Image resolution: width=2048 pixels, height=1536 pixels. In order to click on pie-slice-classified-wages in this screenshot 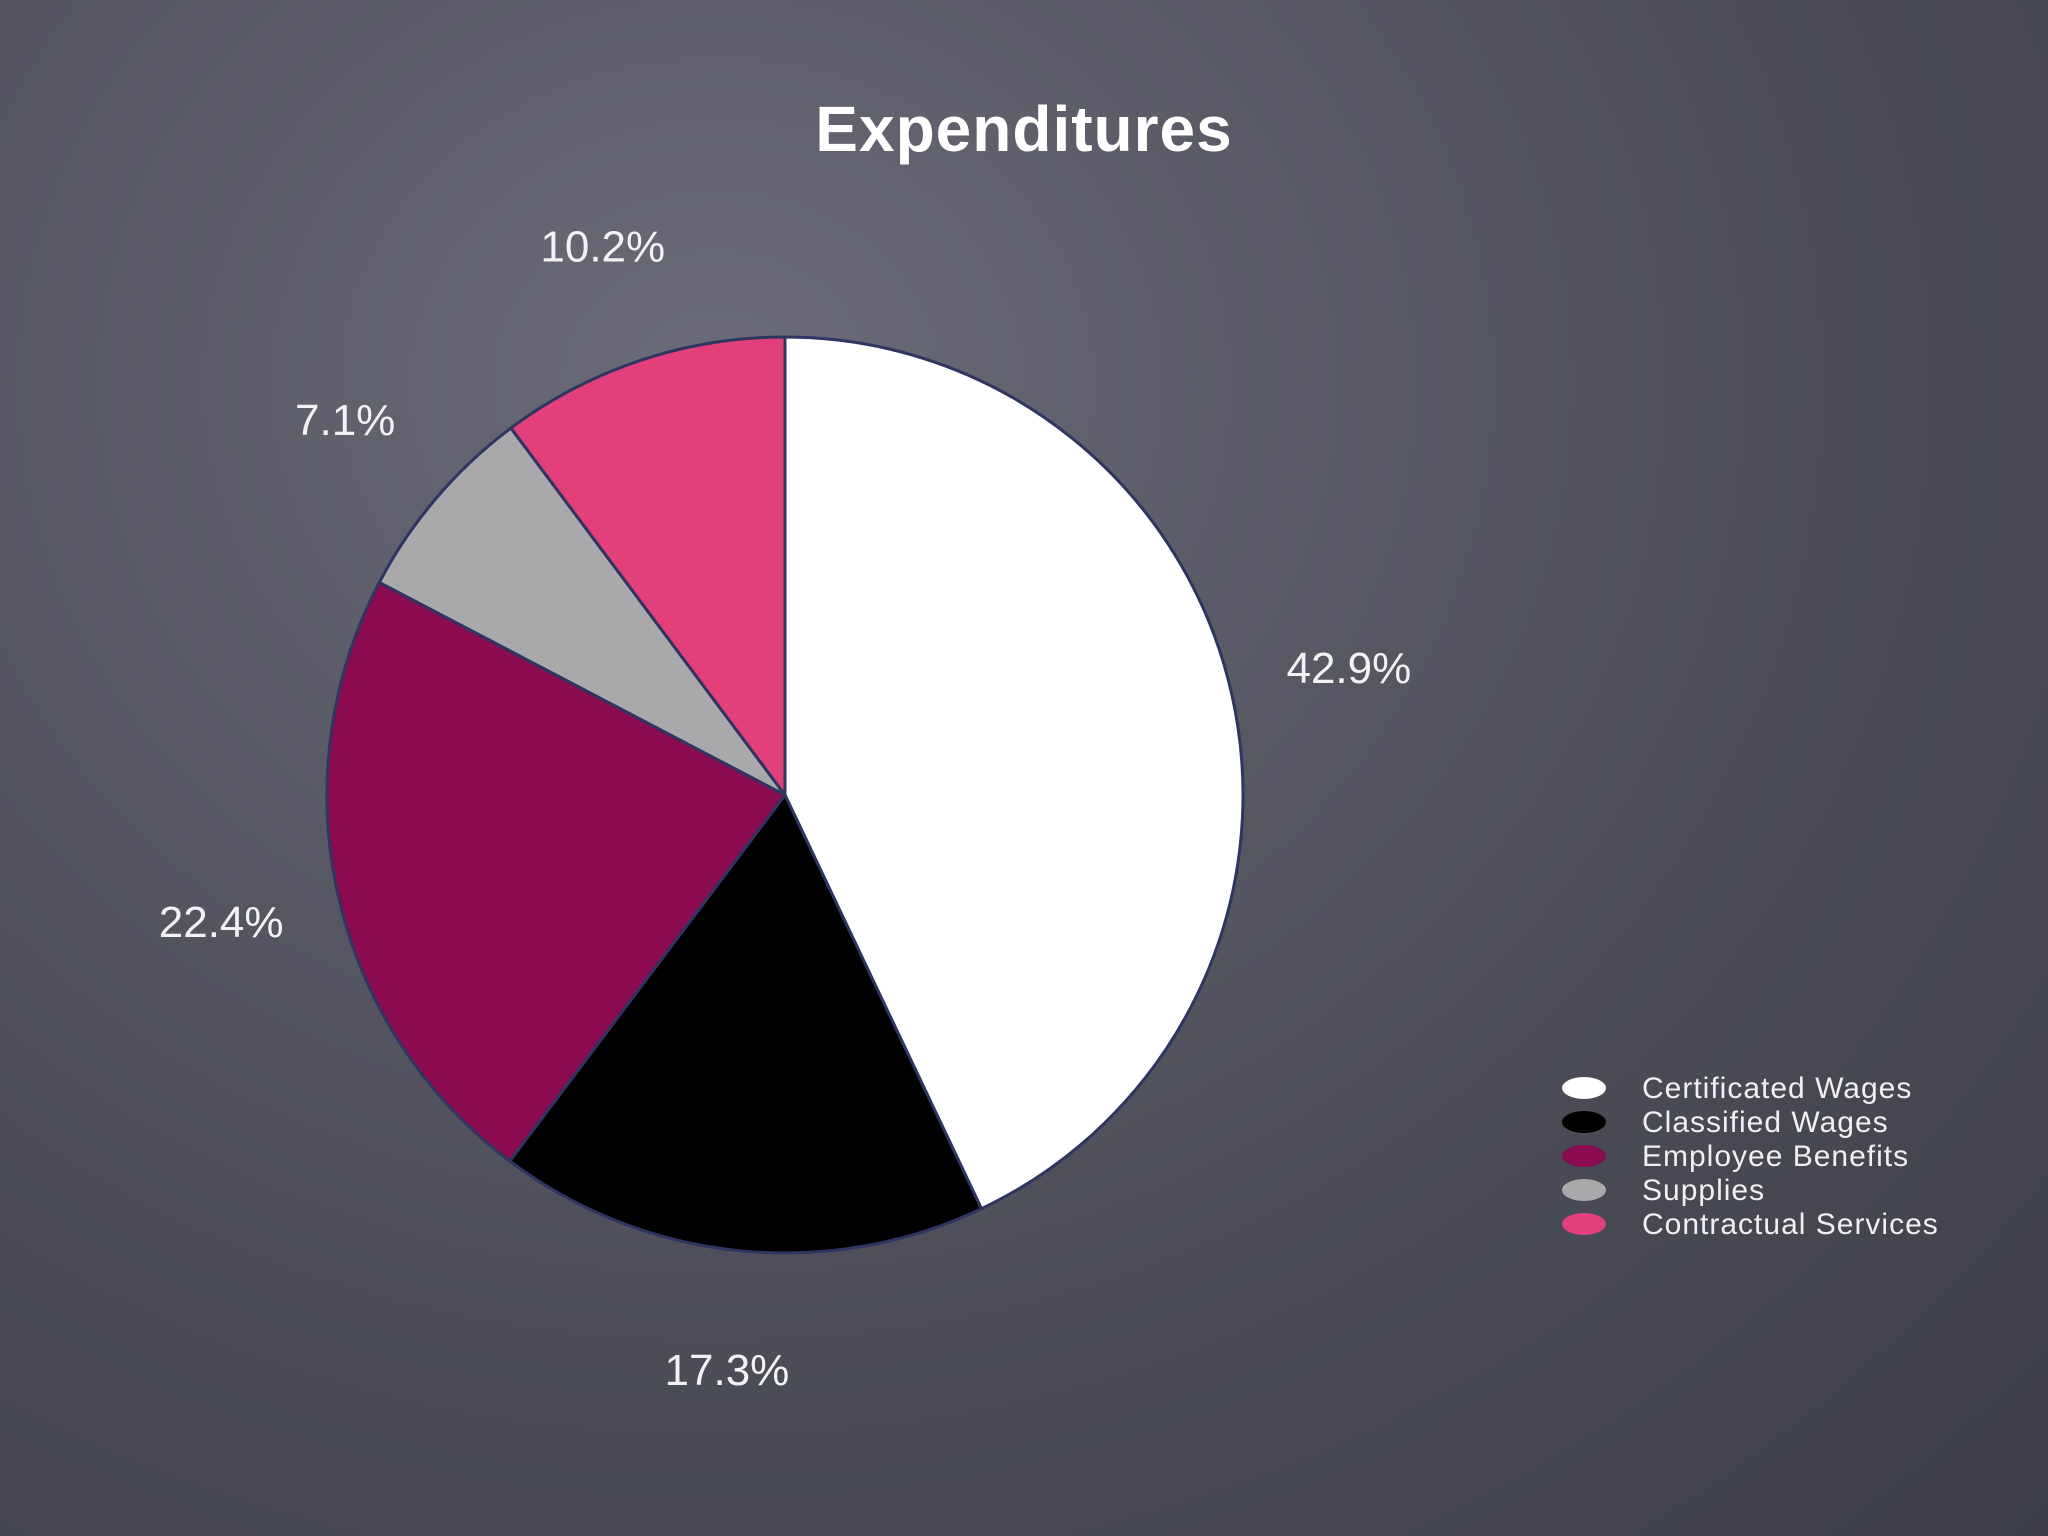, I will do `click(745, 1024)`.